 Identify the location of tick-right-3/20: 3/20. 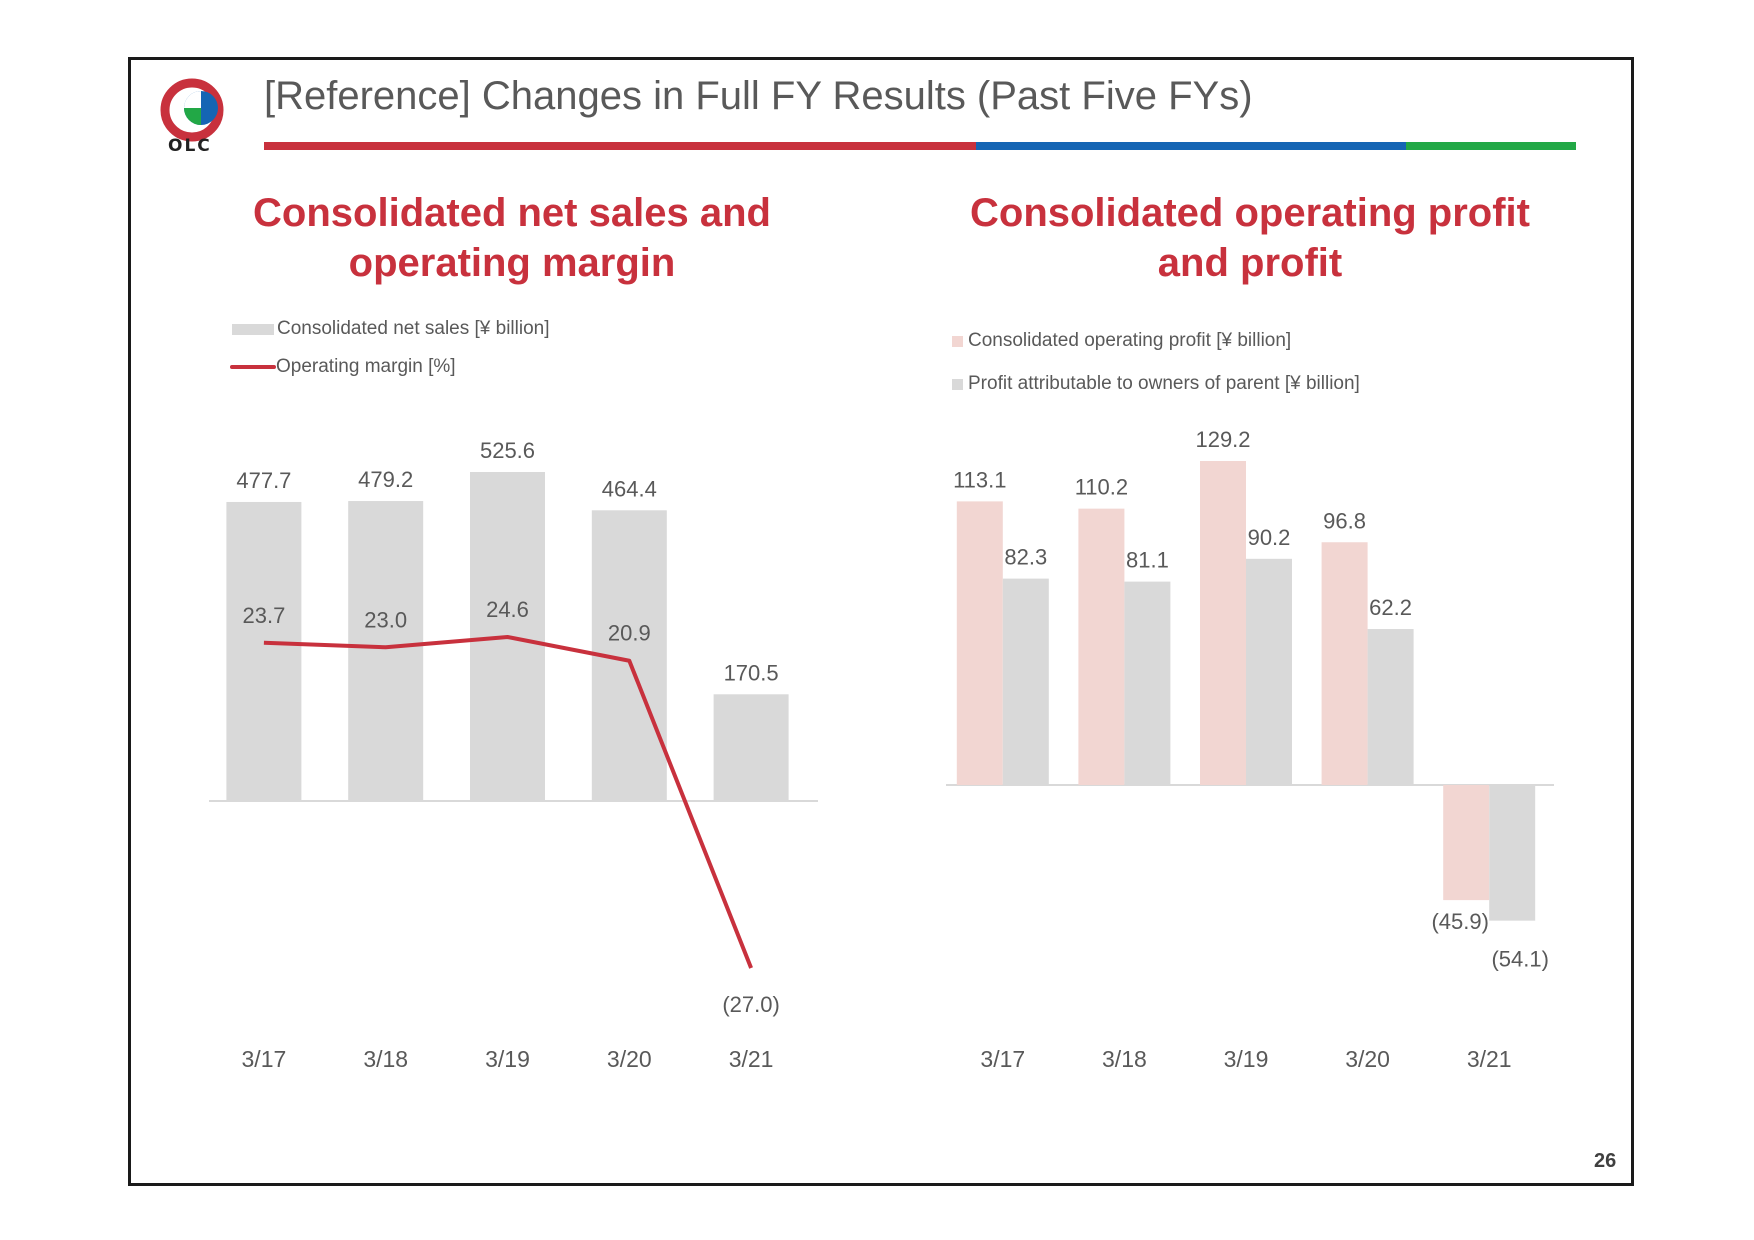
(1367, 1059).